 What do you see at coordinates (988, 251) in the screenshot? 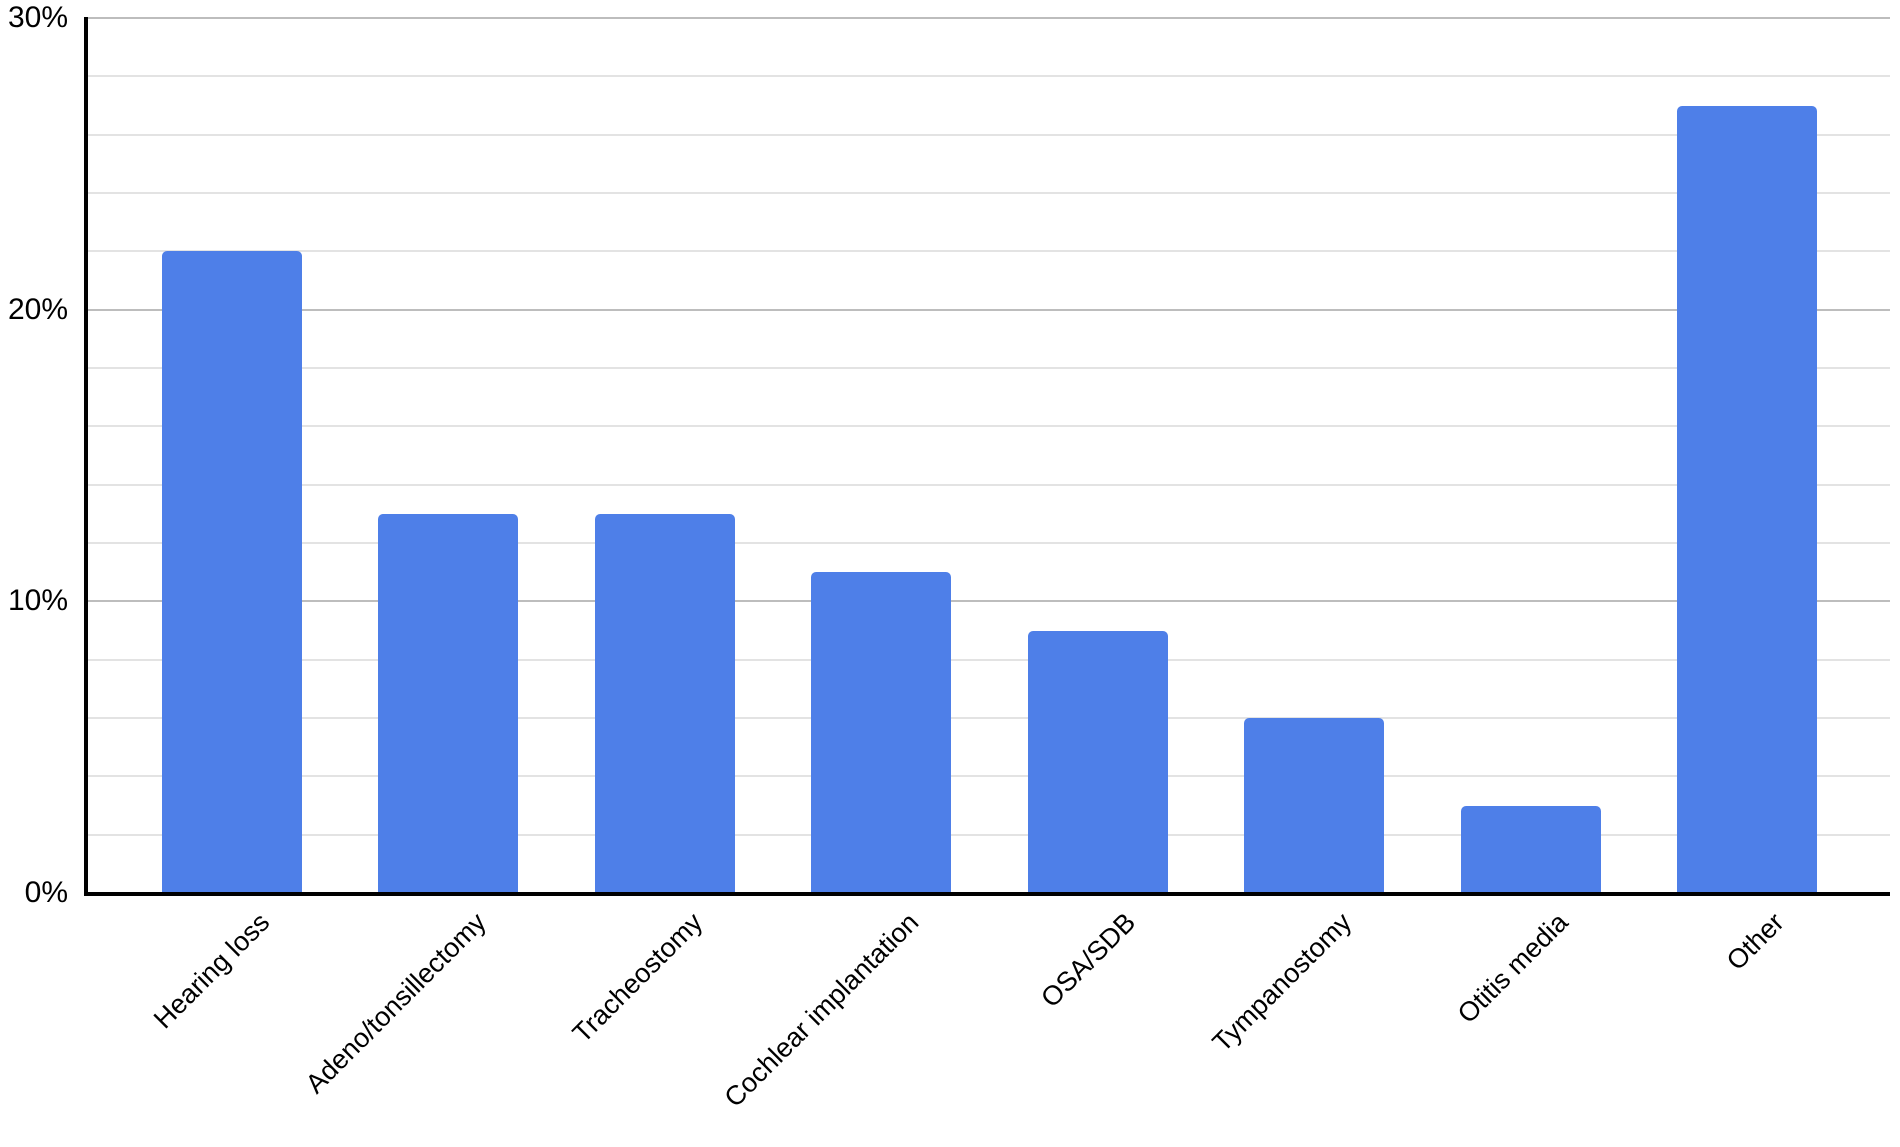
I see `minor-gridline-22pct` at bounding box center [988, 251].